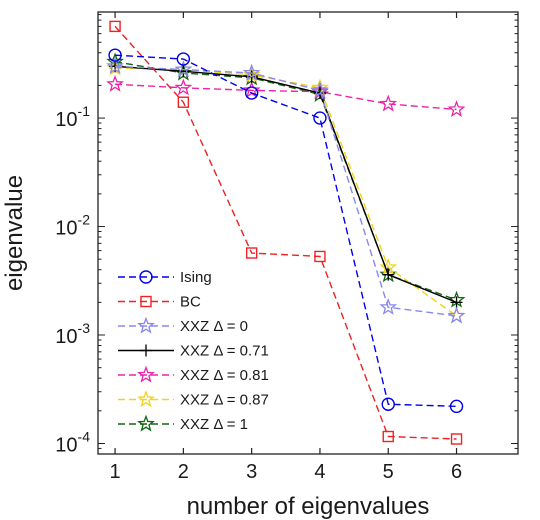 Image resolution: width=540 pixels, height=520 pixels. What do you see at coordinates (319, 472) in the screenshot?
I see `x-tick-label: 4` at bounding box center [319, 472].